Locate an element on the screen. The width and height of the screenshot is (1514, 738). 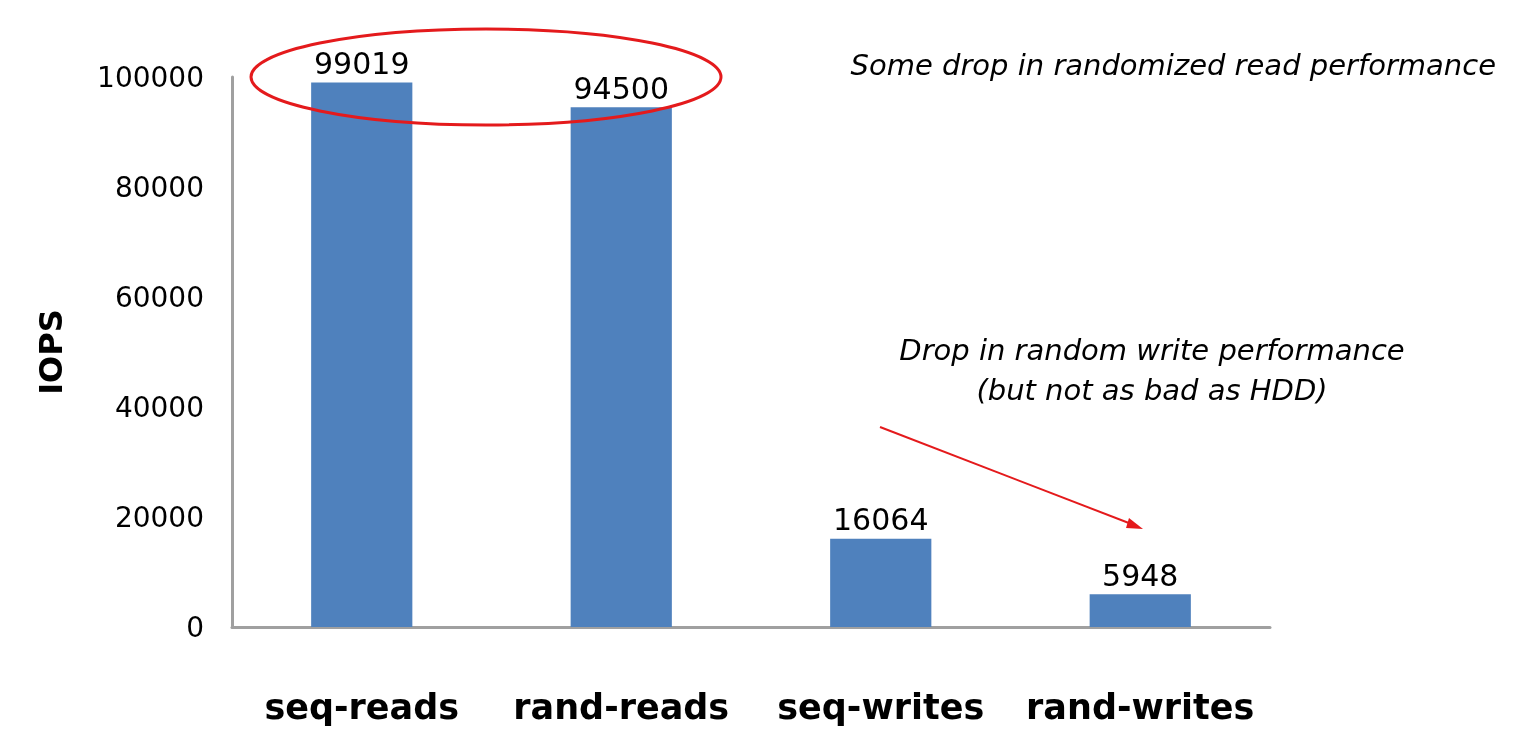
data-label: 5948 is located at coordinates (1140, 575).